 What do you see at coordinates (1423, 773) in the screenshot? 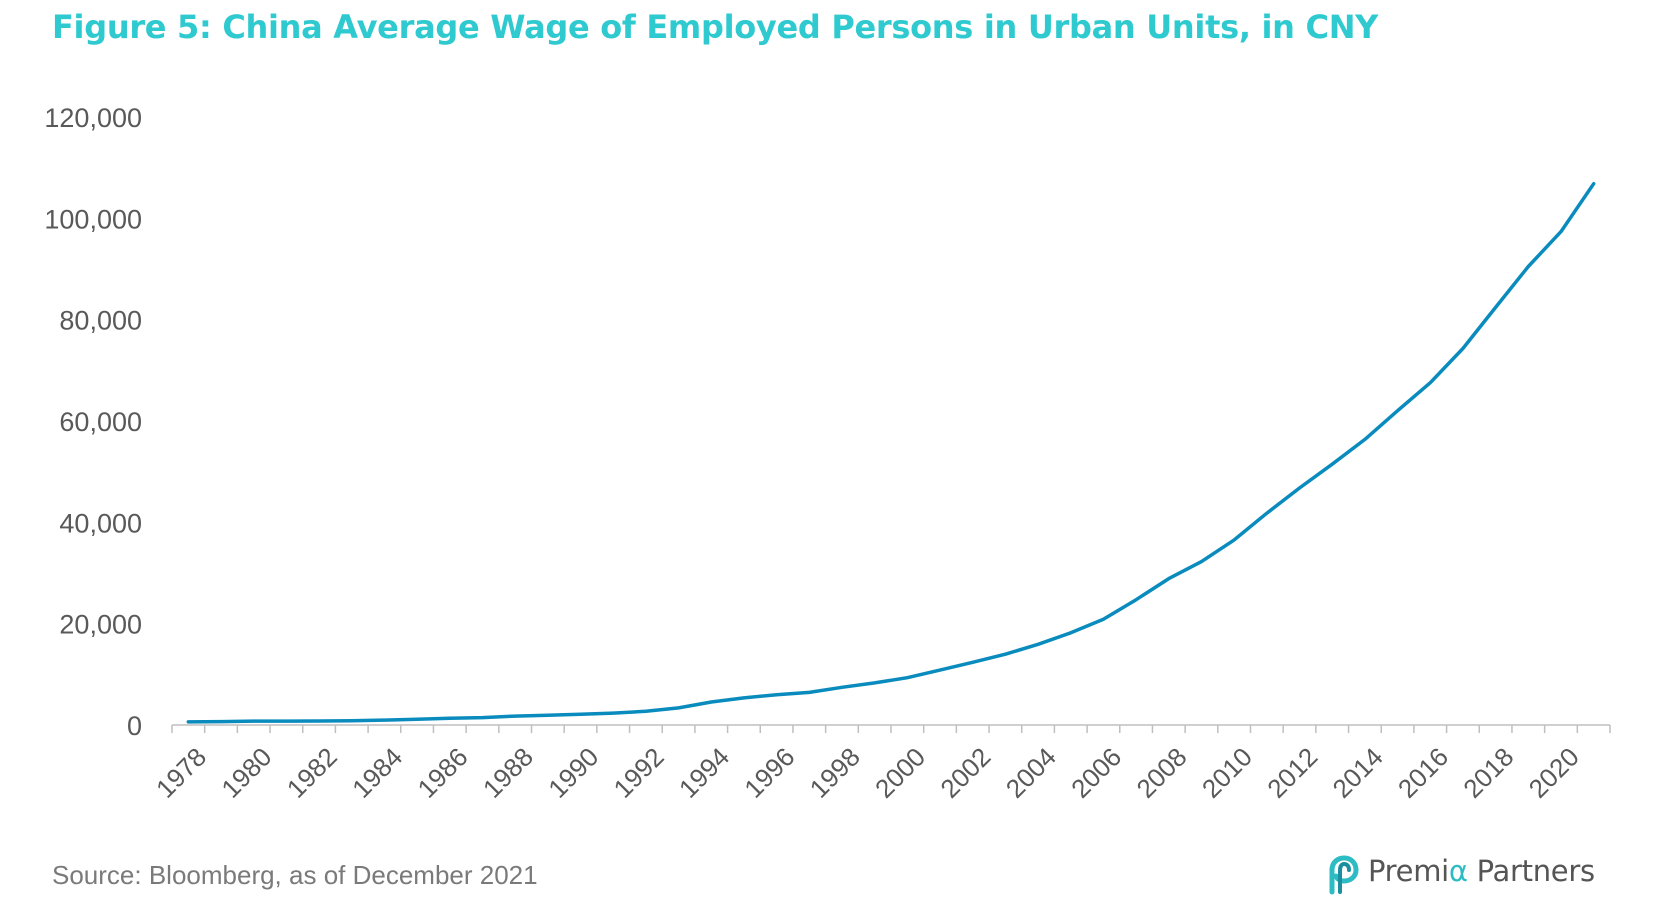
I see `x-tick-label: 2016` at bounding box center [1423, 773].